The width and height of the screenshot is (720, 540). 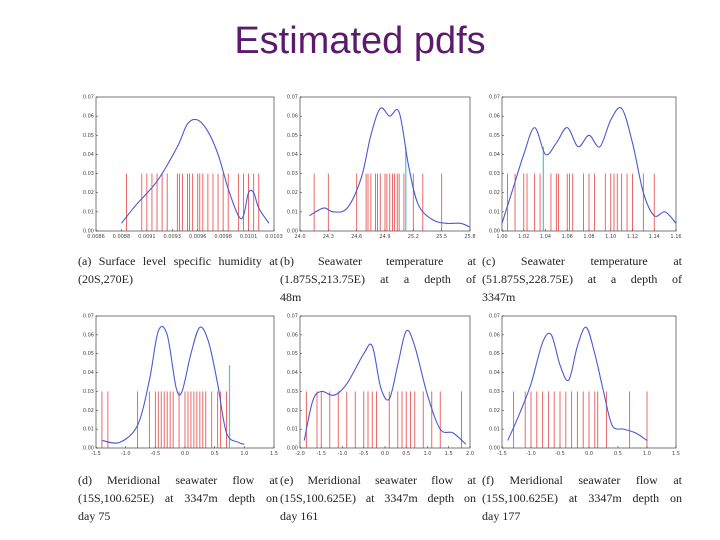 I want to click on x-tick-label: 0.0098, so click(x=223, y=237).